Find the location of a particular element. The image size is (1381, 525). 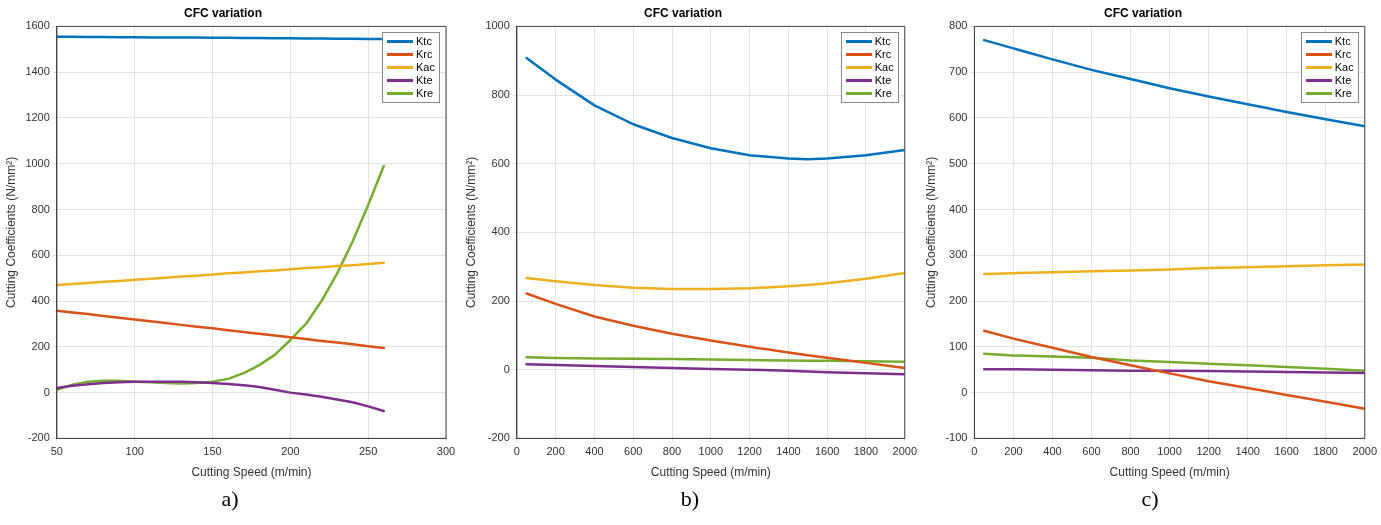

x-tick-label: 100 is located at coordinates (134, 451).